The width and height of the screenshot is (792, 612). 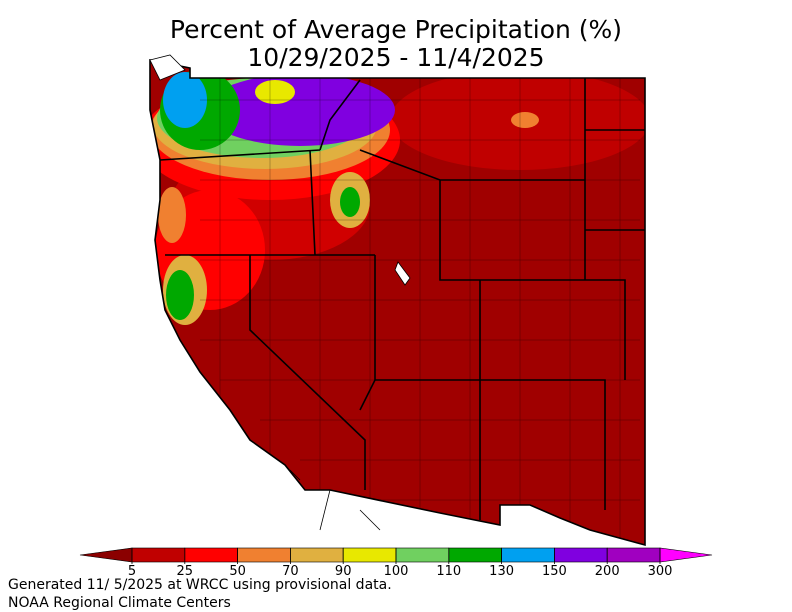 I want to click on legend-label: 70, so click(x=290, y=571).